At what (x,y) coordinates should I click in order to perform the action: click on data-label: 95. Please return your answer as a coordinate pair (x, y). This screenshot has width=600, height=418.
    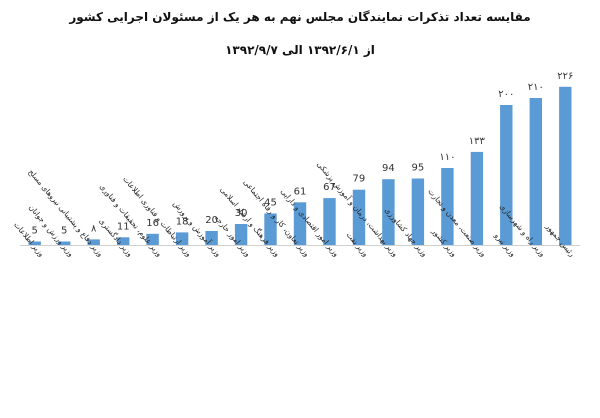
    Looking at the image, I should click on (418, 168).